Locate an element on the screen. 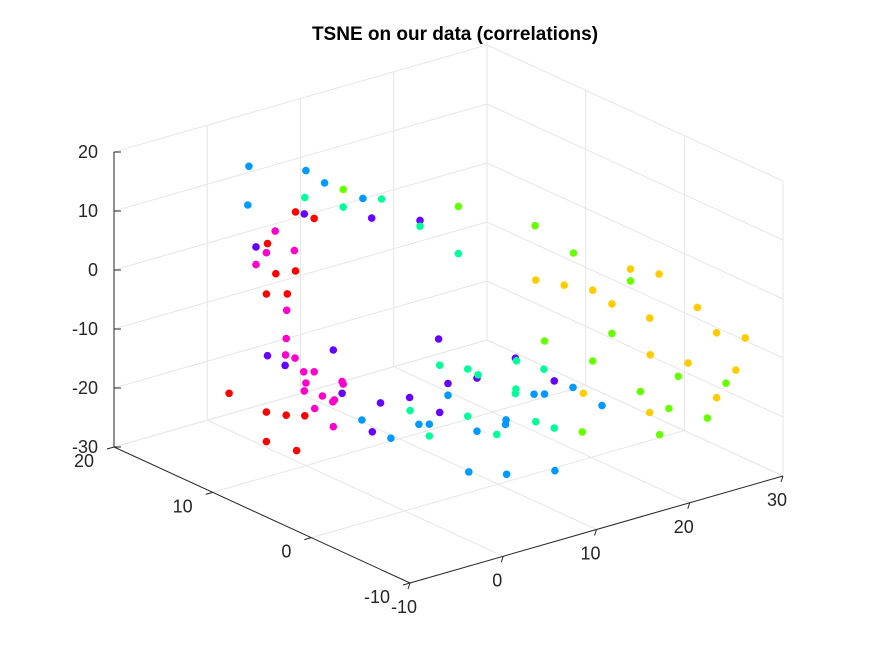 This screenshot has height=656, width=875. x-tick-label: -10 is located at coordinates (404, 607).